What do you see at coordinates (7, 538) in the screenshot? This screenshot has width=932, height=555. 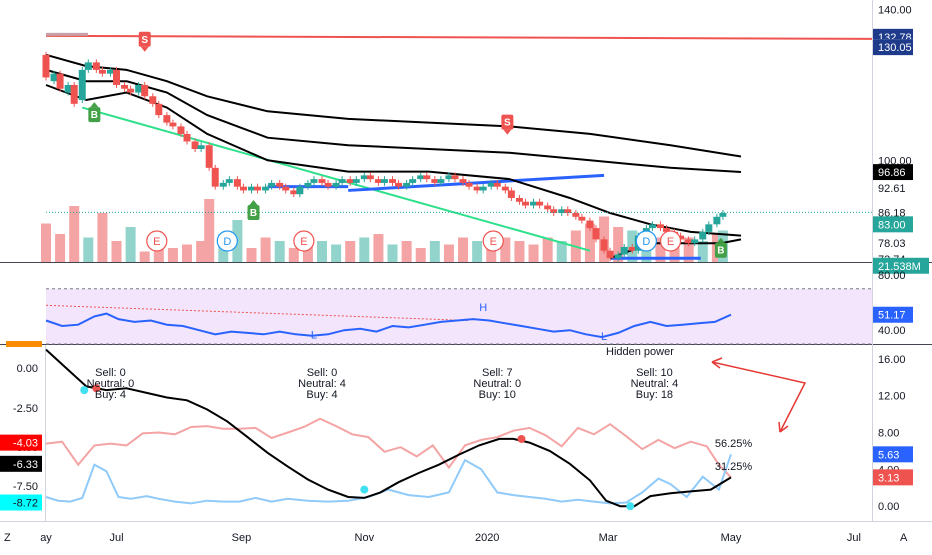 I see `x-corner-left: Z` at bounding box center [7, 538].